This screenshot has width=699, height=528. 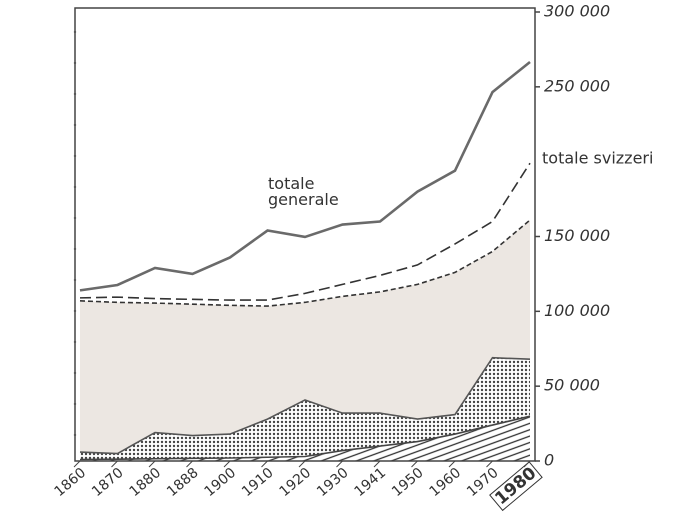 What do you see at coordinates (577, 310) in the screenshot?
I see `y-tick-label: 100 000` at bounding box center [577, 310].